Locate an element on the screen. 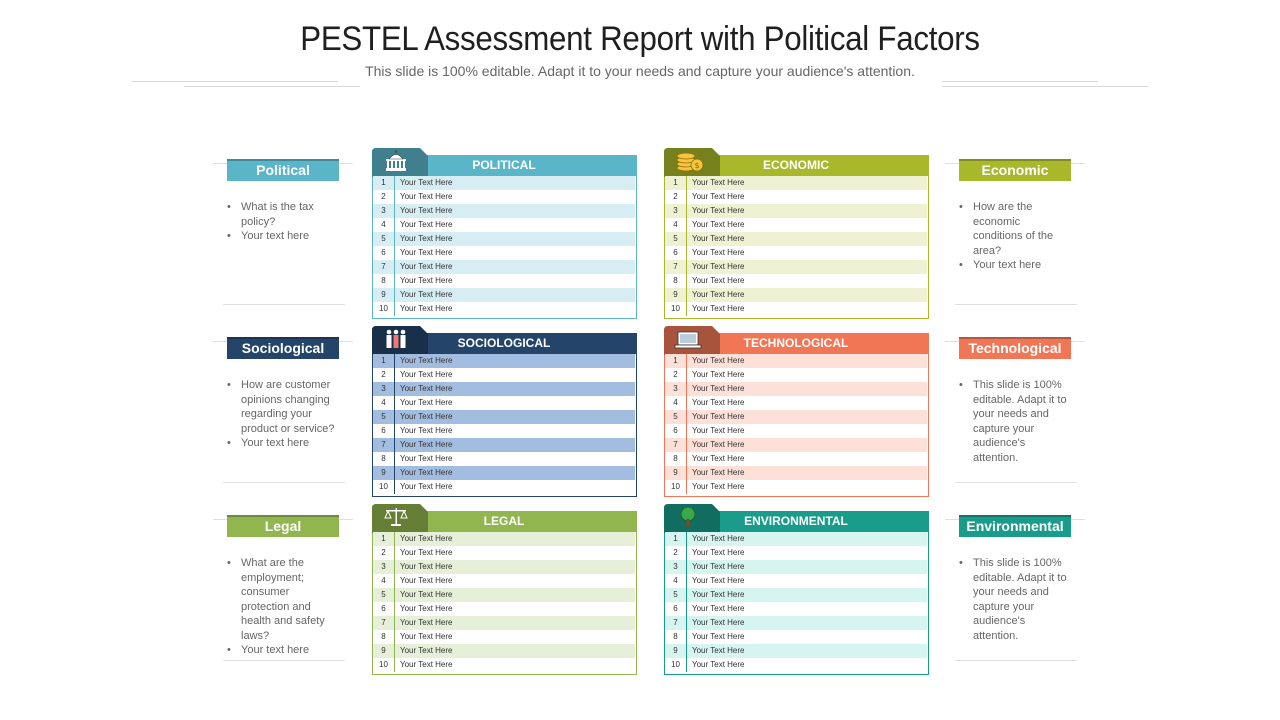  side-label-environmental: Environmental is located at coordinates (1015, 526).